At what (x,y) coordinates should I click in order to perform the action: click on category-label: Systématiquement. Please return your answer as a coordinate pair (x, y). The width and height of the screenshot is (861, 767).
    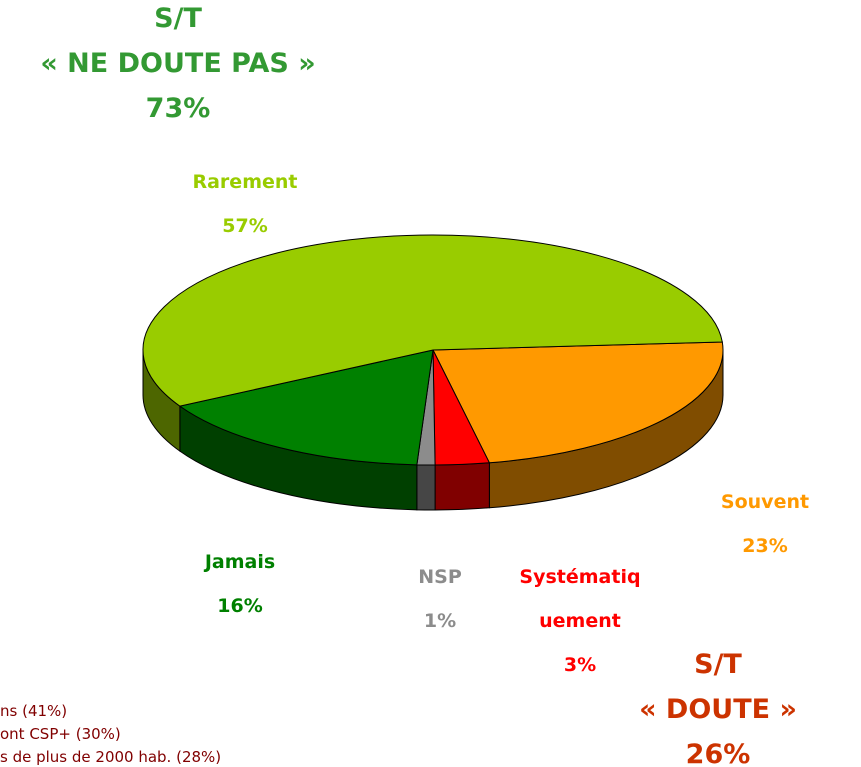
    Looking at the image, I should click on (580, 599).